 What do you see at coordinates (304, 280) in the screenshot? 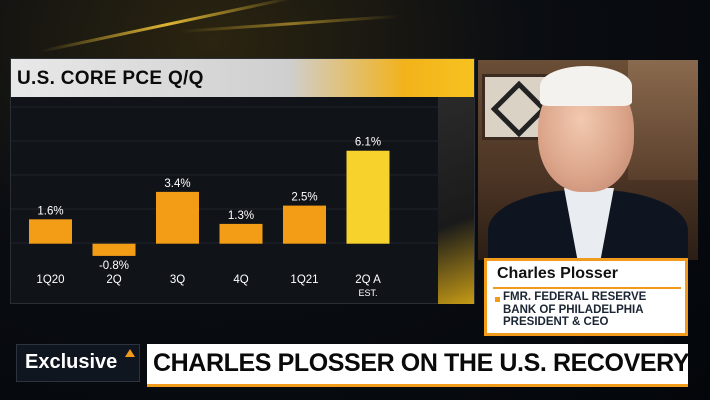
I see `category-label: 1Q21` at bounding box center [304, 280].